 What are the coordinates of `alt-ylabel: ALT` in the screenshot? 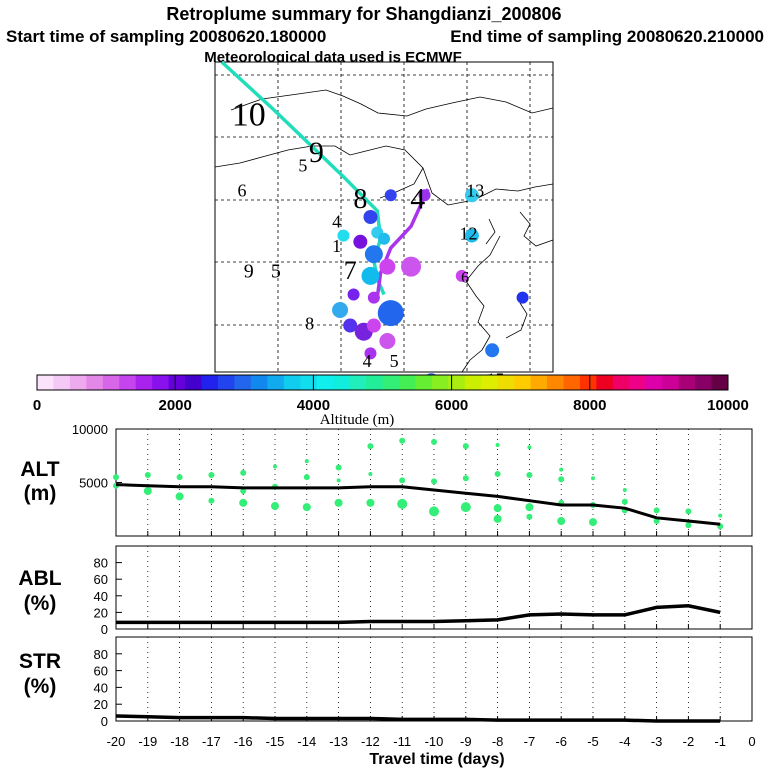 It's located at (39, 469).